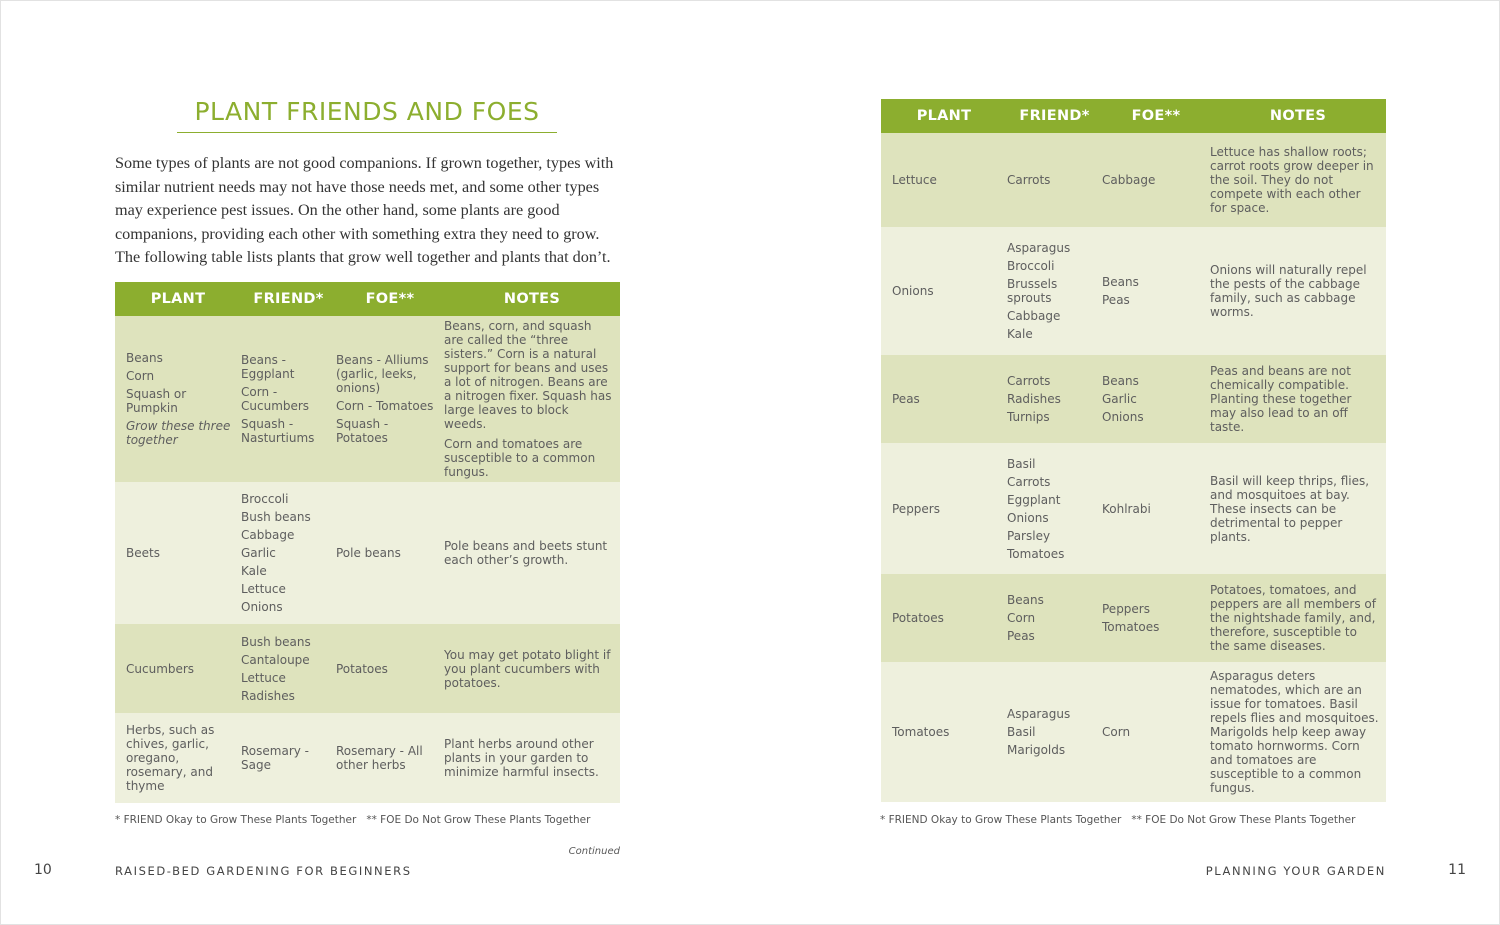 The image size is (1500, 925). Describe the element at coordinates (1029, 381) in the screenshot. I see `friend-item: Carrots` at that location.